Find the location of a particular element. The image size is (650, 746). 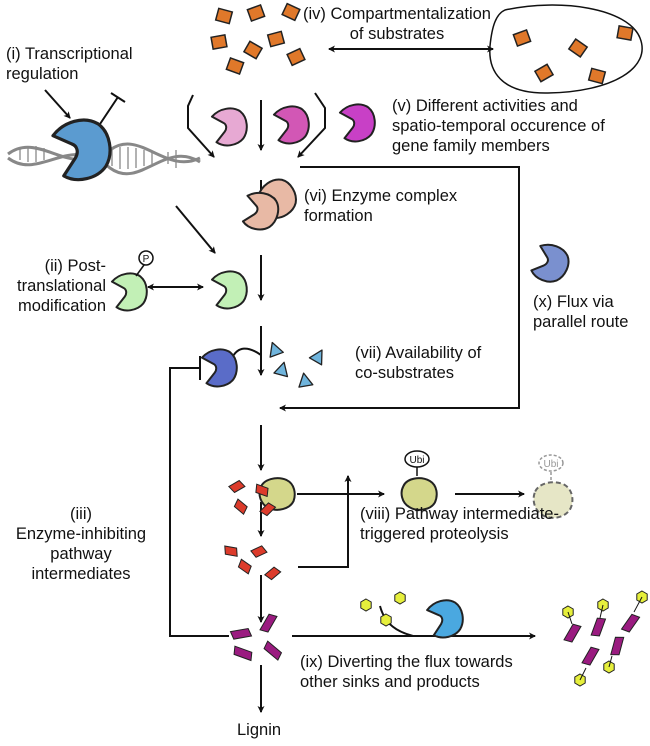

label-enzyme-complex: (vi) Enzyme complex formation is located at coordinates (381, 206).